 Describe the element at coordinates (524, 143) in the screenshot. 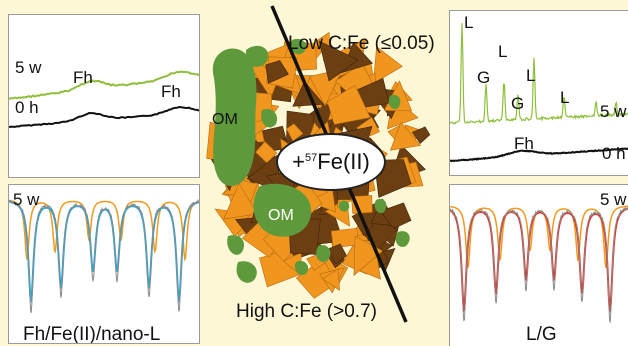

I see `peak-label-fh: Fh` at that location.